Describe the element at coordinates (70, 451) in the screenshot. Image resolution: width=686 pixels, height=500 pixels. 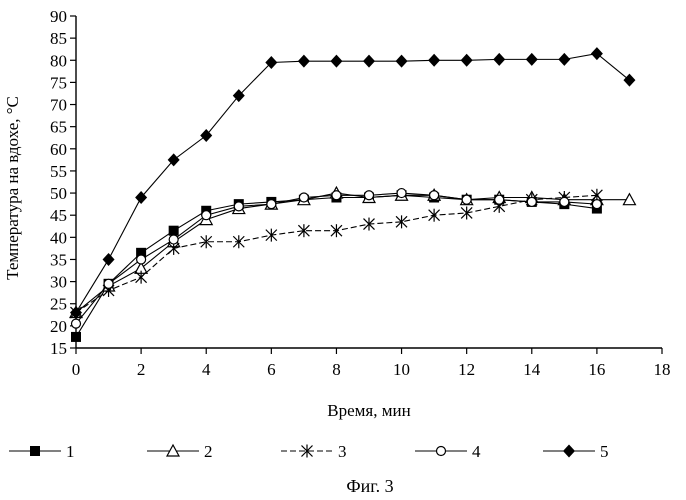
I see `legend-label: 1` at that location.